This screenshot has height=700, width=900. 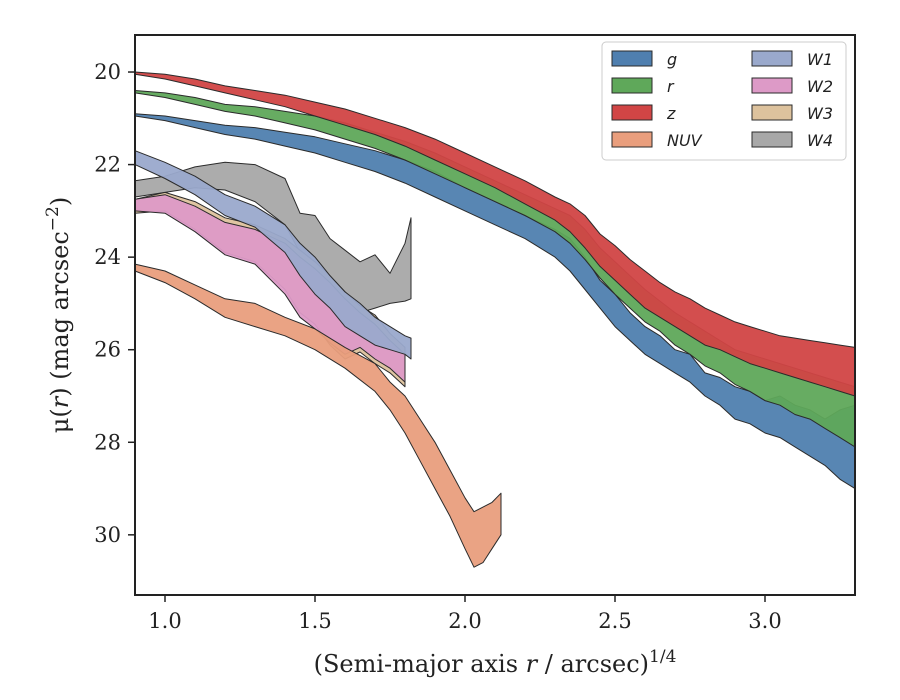 What do you see at coordinates (632, 112) in the screenshot?
I see `legend-swatch-z` at bounding box center [632, 112].